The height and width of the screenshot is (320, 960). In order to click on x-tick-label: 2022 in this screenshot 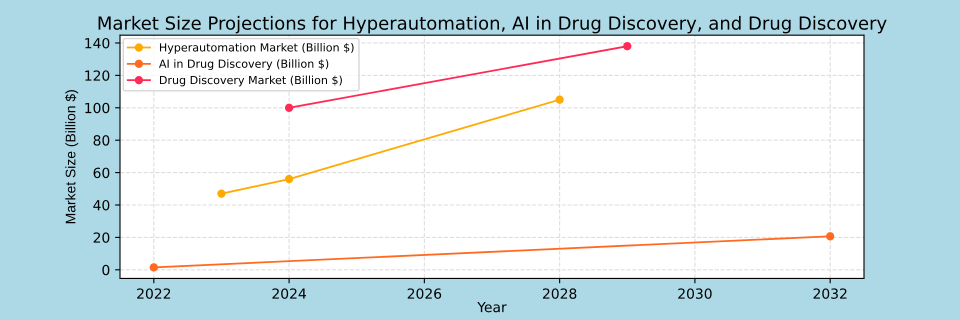, I will do `click(153, 293)`.